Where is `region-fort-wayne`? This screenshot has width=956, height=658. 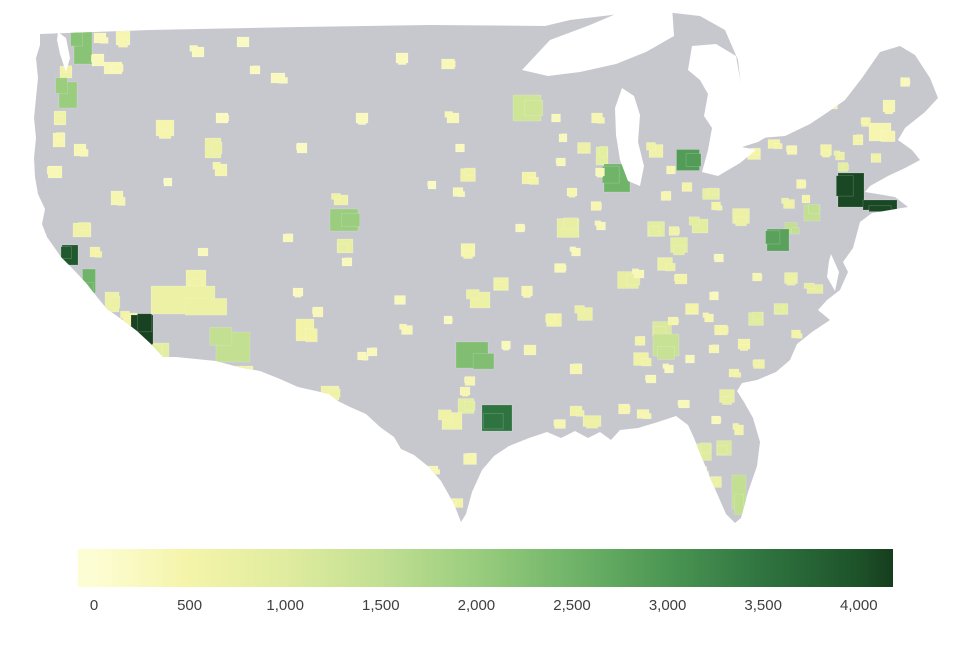
region-fort-wayne is located at coordinates (666, 195).